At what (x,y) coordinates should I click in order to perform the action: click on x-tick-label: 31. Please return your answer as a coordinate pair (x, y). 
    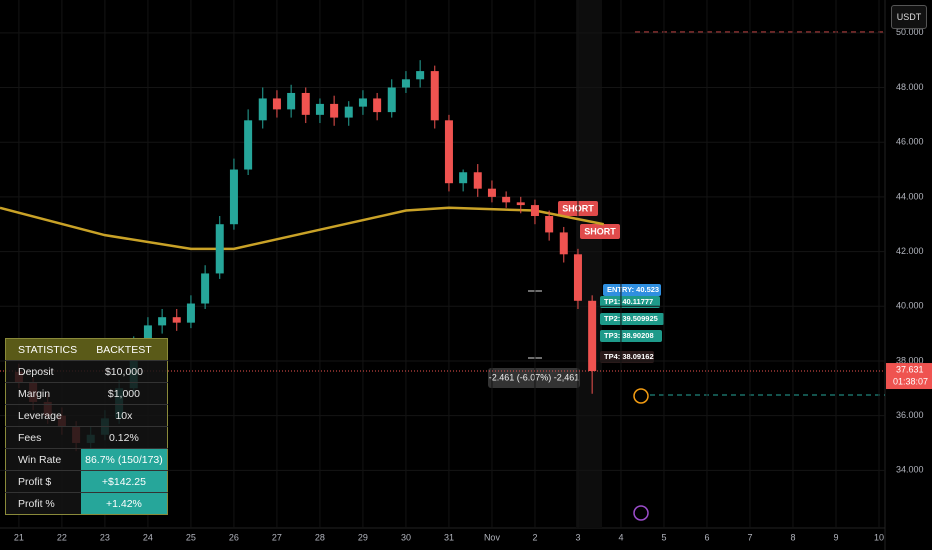
    Looking at the image, I should click on (449, 537).